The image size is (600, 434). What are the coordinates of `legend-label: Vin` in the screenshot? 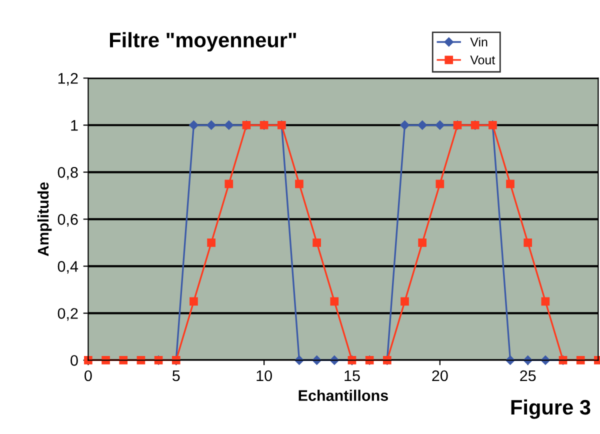 It's located at (479, 41).